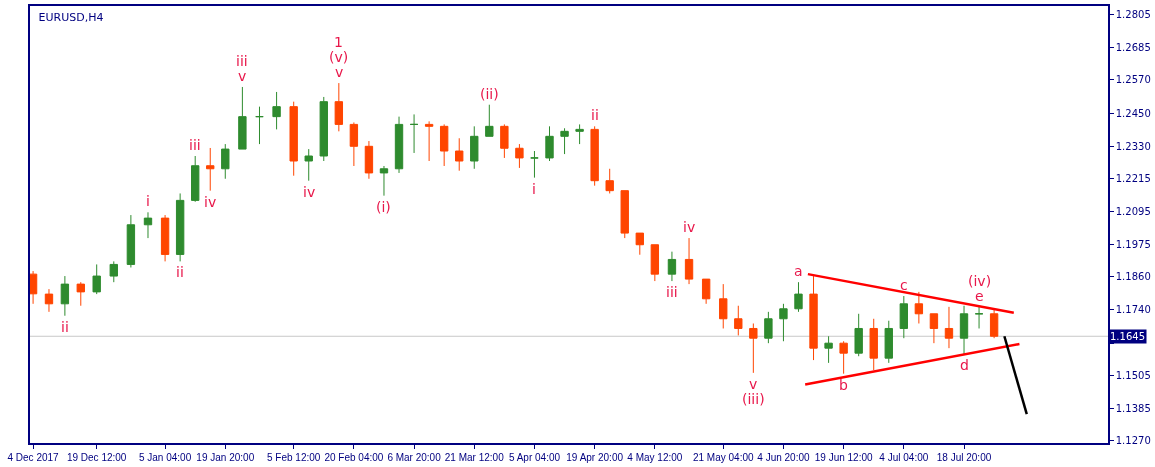  Describe the element at coordinates (1133, 245) in the screenshot. I see `y-tick-label: 1.1975` at that location.